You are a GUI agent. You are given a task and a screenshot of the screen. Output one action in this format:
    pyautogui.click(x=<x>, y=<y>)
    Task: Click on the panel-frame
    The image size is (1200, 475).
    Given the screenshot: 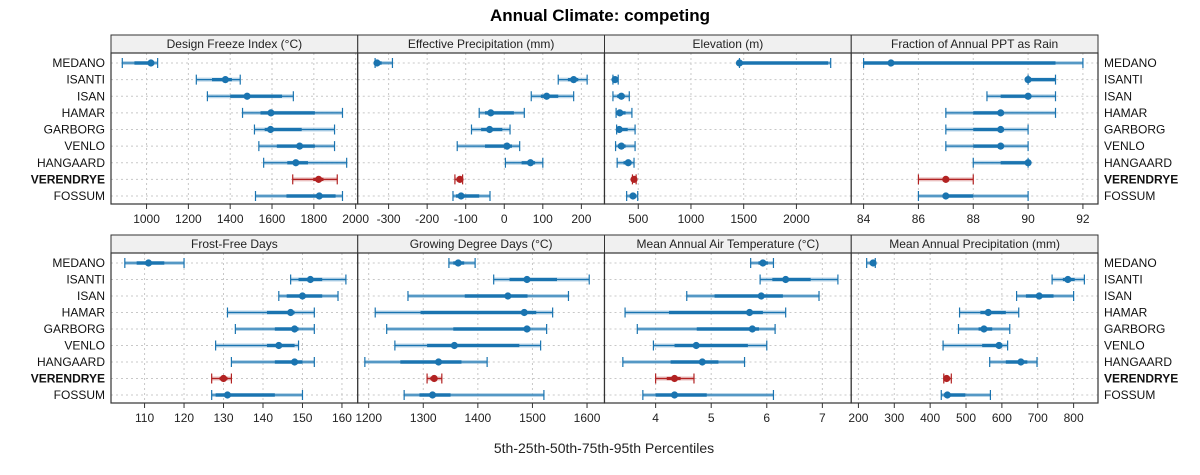 What is the action you would take?
    pyautogui.click(x=974, y=328)
    